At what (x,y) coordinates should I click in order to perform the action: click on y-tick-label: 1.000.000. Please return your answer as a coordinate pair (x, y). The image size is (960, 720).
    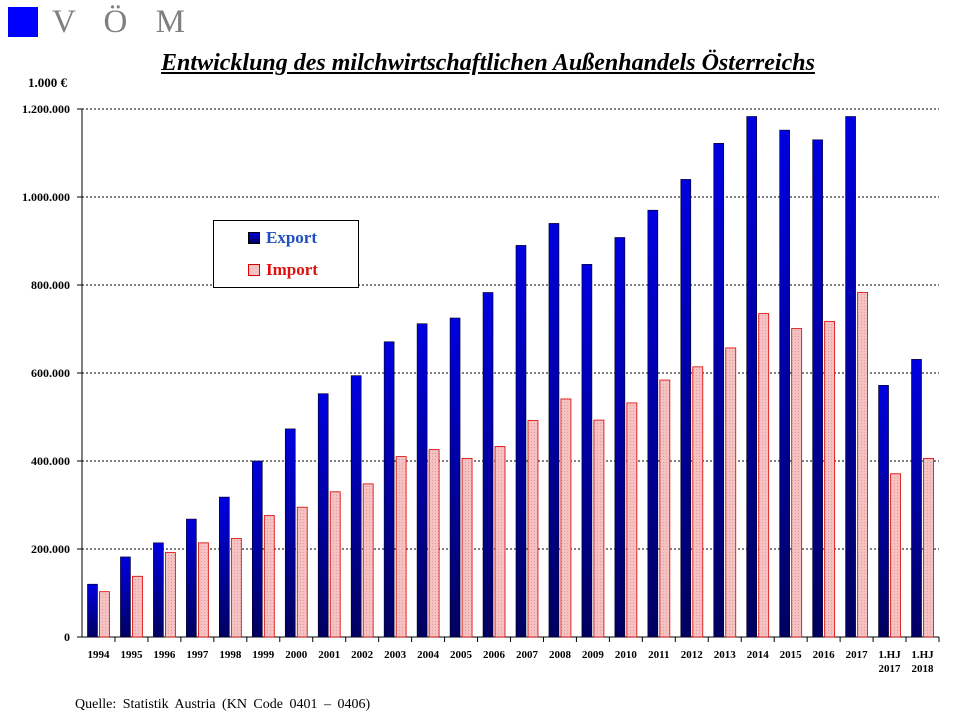
    Looking at the image, I should click on (46, 197).